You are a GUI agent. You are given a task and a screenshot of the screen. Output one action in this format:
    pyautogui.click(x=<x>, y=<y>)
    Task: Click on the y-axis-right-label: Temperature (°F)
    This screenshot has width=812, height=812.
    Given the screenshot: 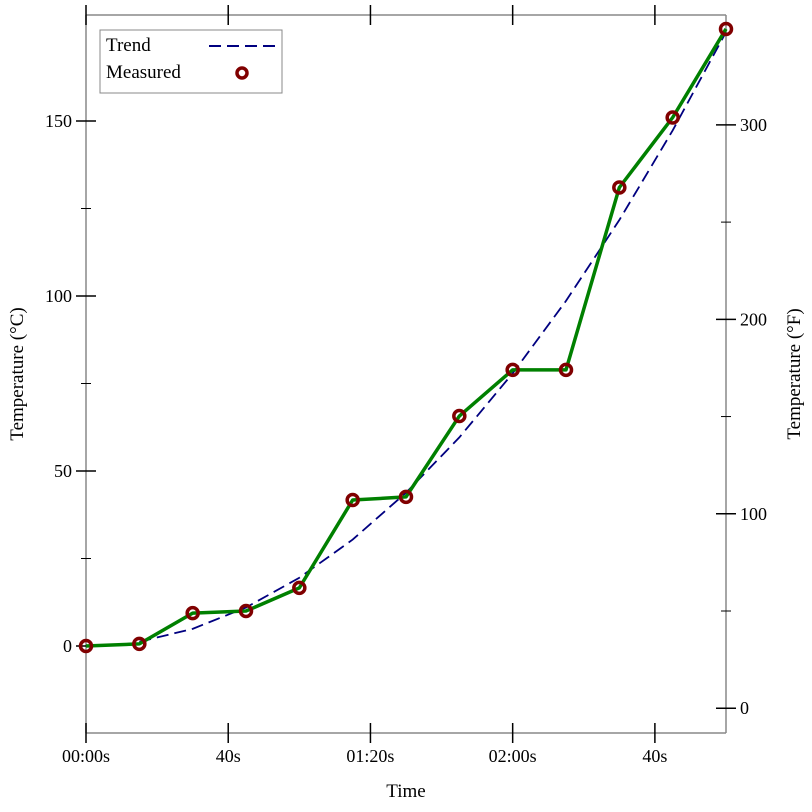 What is the action you would take?
    pyautogui.click(x=794, y=373)
    